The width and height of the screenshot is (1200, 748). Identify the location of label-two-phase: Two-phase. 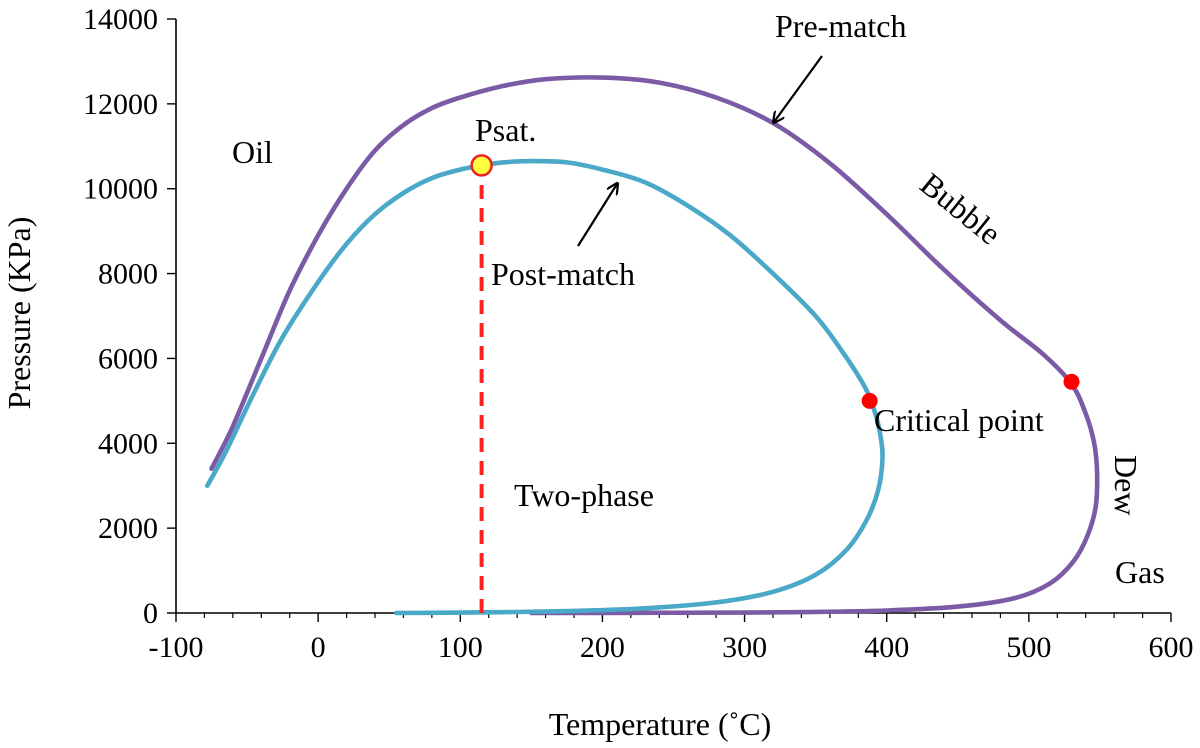
(584, 495).